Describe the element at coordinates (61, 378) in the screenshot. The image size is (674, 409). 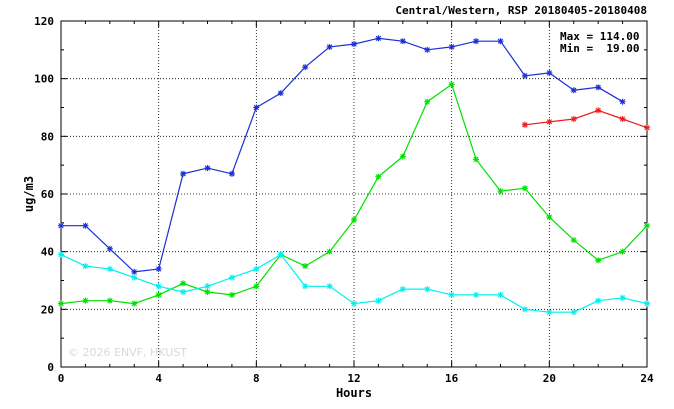
I see `x-tick-label: 0` at that location.